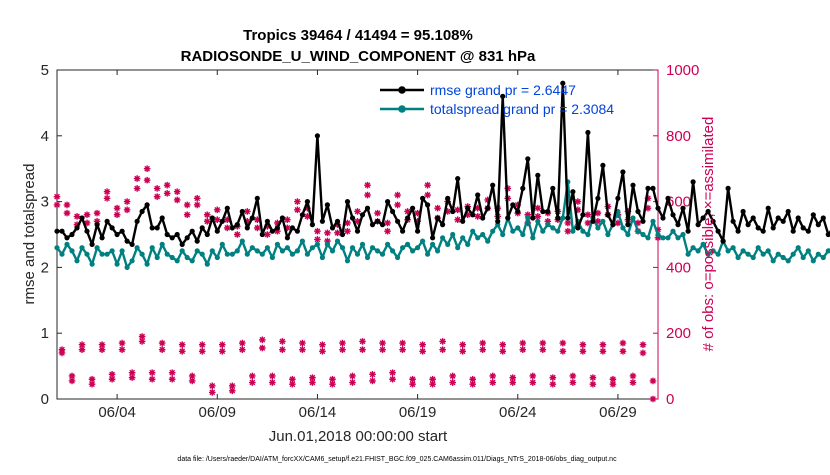 This screenshot has height=475, width=830. What do you see at coordinates (217, 412) in the screenshot?
I see `x-tick-label: 06/09` at bounding box center [217, 412].